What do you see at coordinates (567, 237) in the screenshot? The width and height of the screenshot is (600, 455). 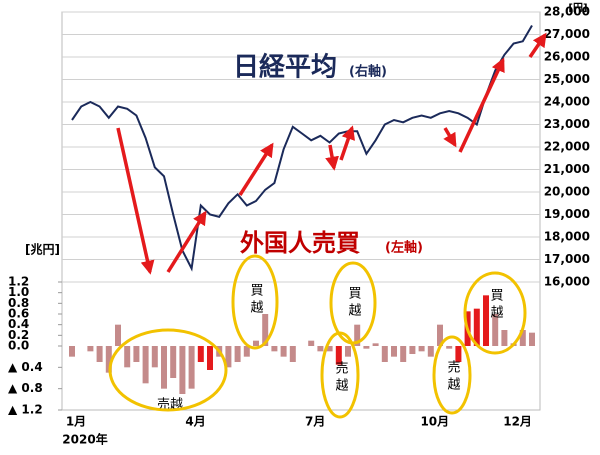 I see `y2-tick-label: 18,000` at bounding box center [567, 237].